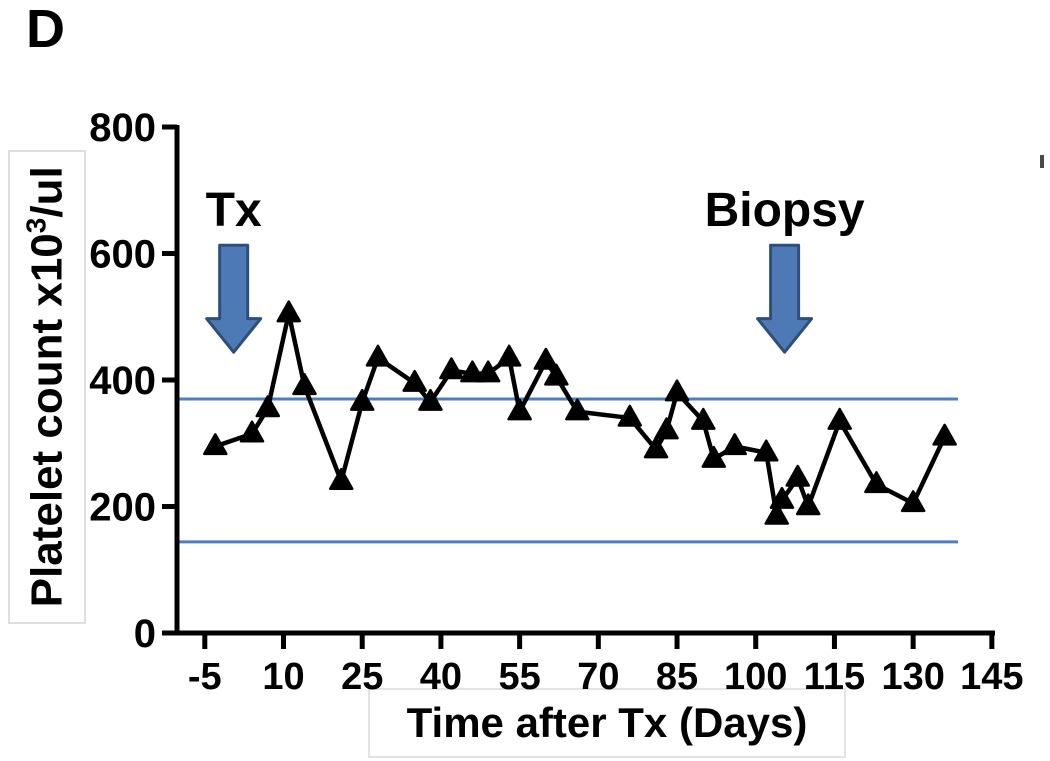  Describe the element at coordinates (122, 255) in the screenshot. I see `y-tick-label: 600` at that location.